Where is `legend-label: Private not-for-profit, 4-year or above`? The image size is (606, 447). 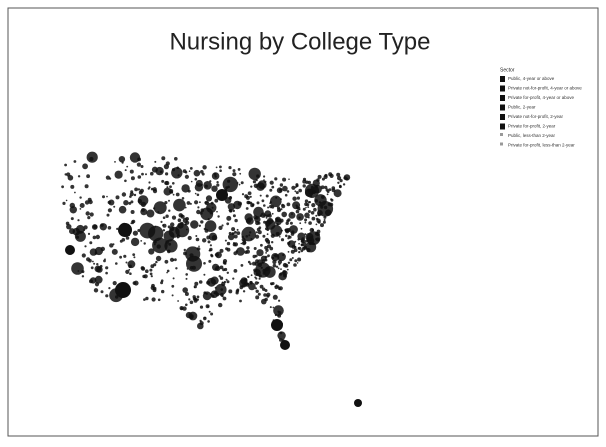 legend-label: Private not-for-profit, 4-year or above is located at coordinates (545, 88).